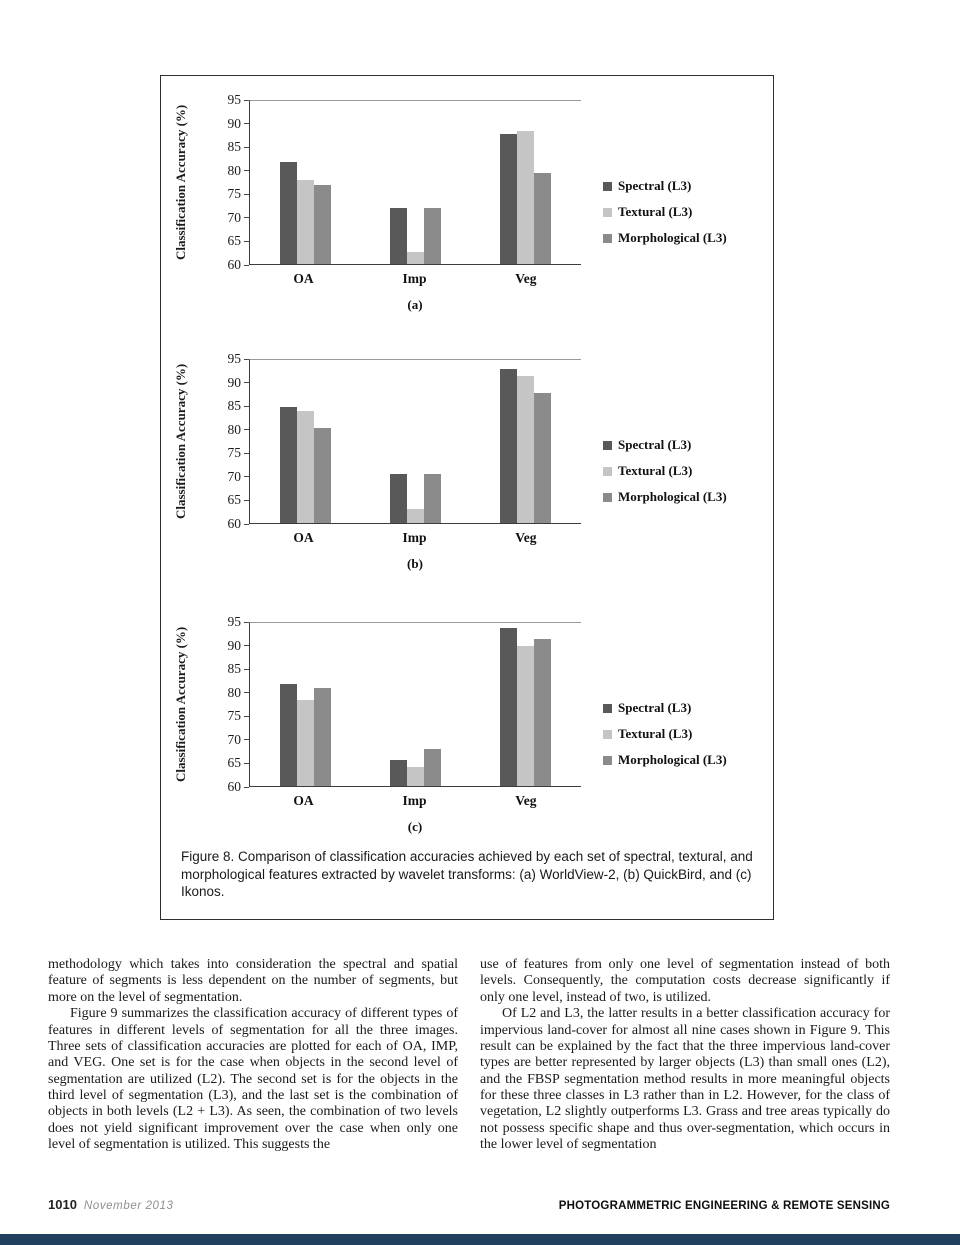 Image resolution: width=960 pixels, height=1245 pixels. I want to click on bar-veg-textural, so click(526, 716).